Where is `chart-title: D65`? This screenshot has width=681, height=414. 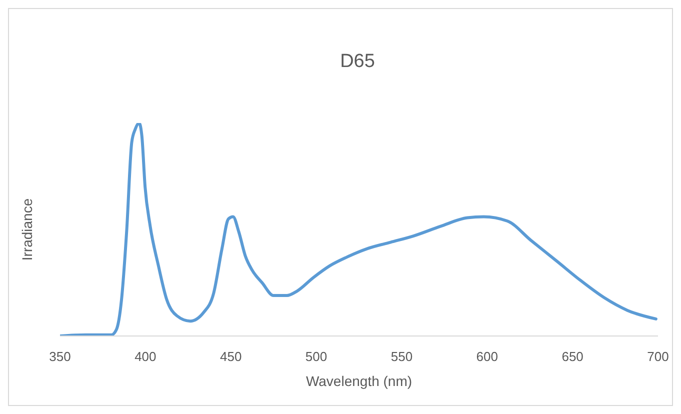 chart-title: D65 is located at coordinates (357, 61).